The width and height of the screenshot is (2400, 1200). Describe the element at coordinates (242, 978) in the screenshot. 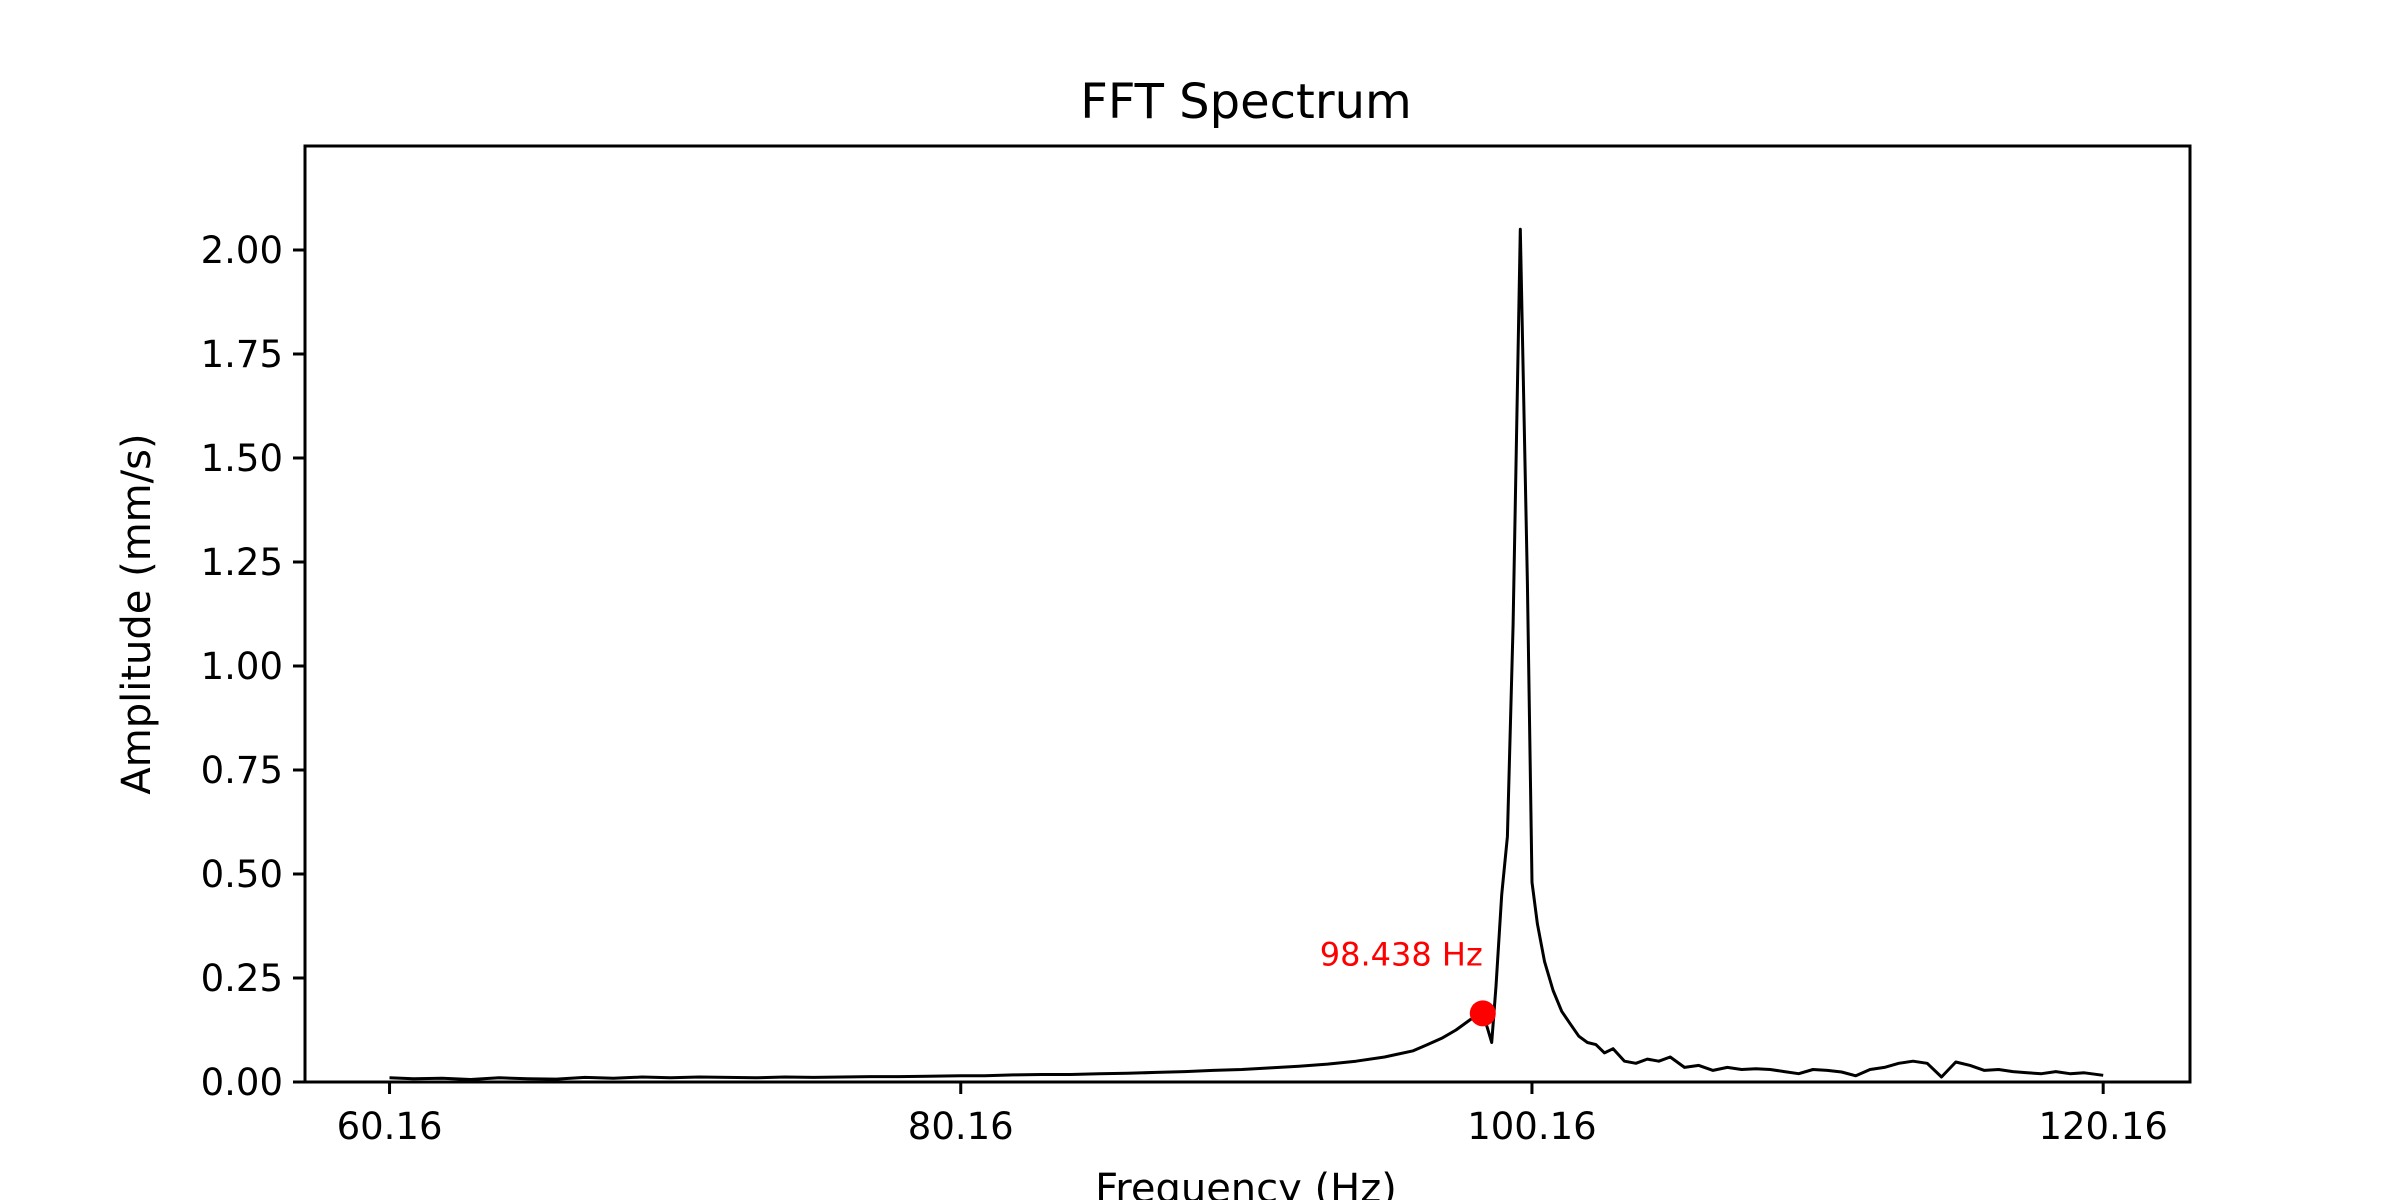

I see `y-tick-label: 0.25` at that location.